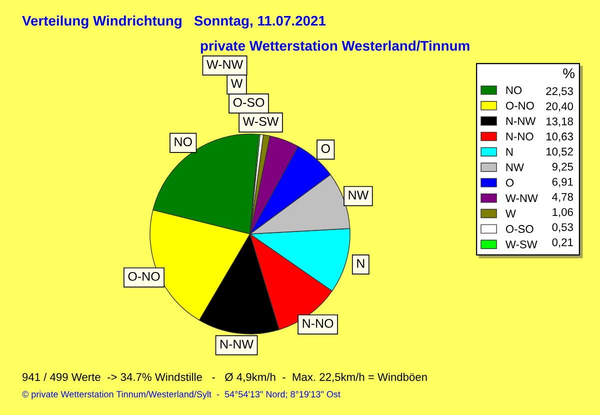  What do you see at coordinates (559, 122) in the screenshot?
I see `data-label: 13,18` at bounding box center [559, 122].